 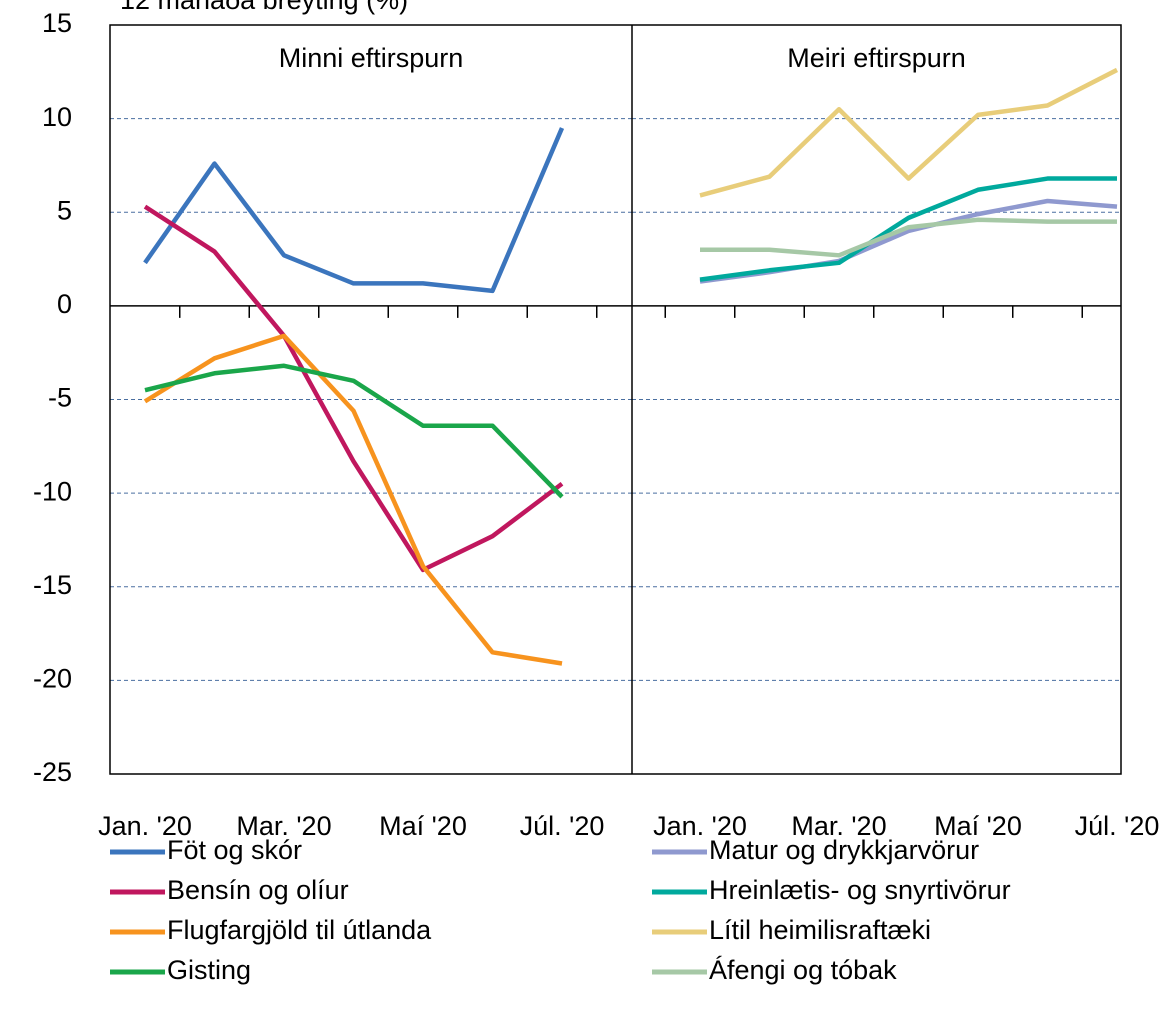 I want to click on y-tick-label: 5, so click(x=64, y=210).